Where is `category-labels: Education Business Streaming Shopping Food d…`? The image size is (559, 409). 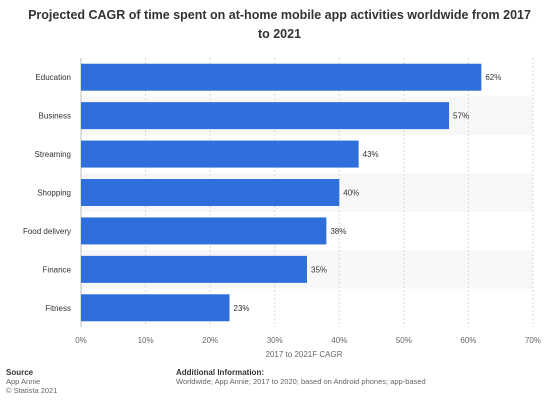
category-labels: Education Business Streaming Shopping Food d… is located at coordinates (47, 193).